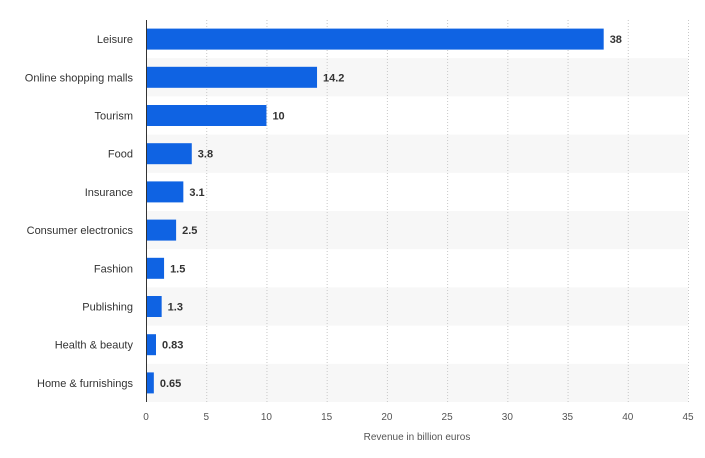 The width and height of the screenshot is (705, 458). Describe the element at coordinates (448, 417) in the screenshot. I see `x-tick-label: 25` at that location.